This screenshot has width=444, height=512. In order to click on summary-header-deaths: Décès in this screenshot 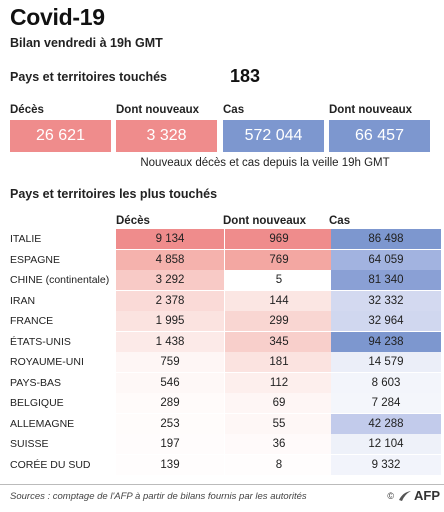, I will do `click(27, 110)`.